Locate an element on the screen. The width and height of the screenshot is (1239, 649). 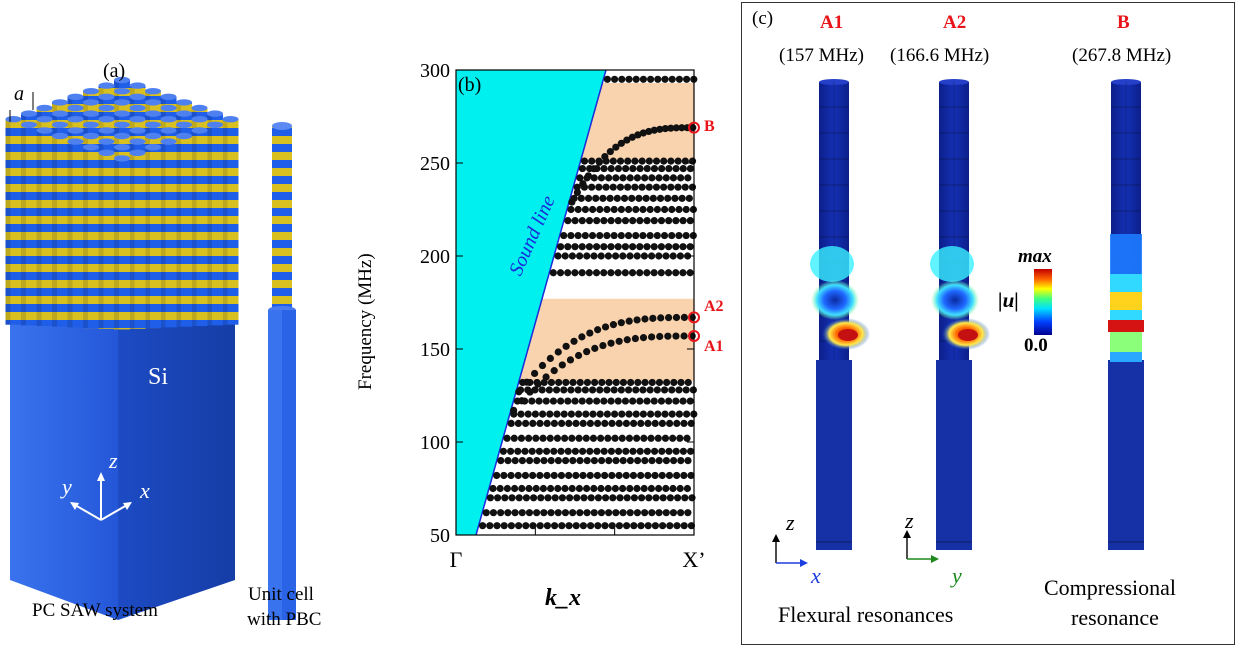
x-axis-title-text: k_x is located at coordinates (563, 598).